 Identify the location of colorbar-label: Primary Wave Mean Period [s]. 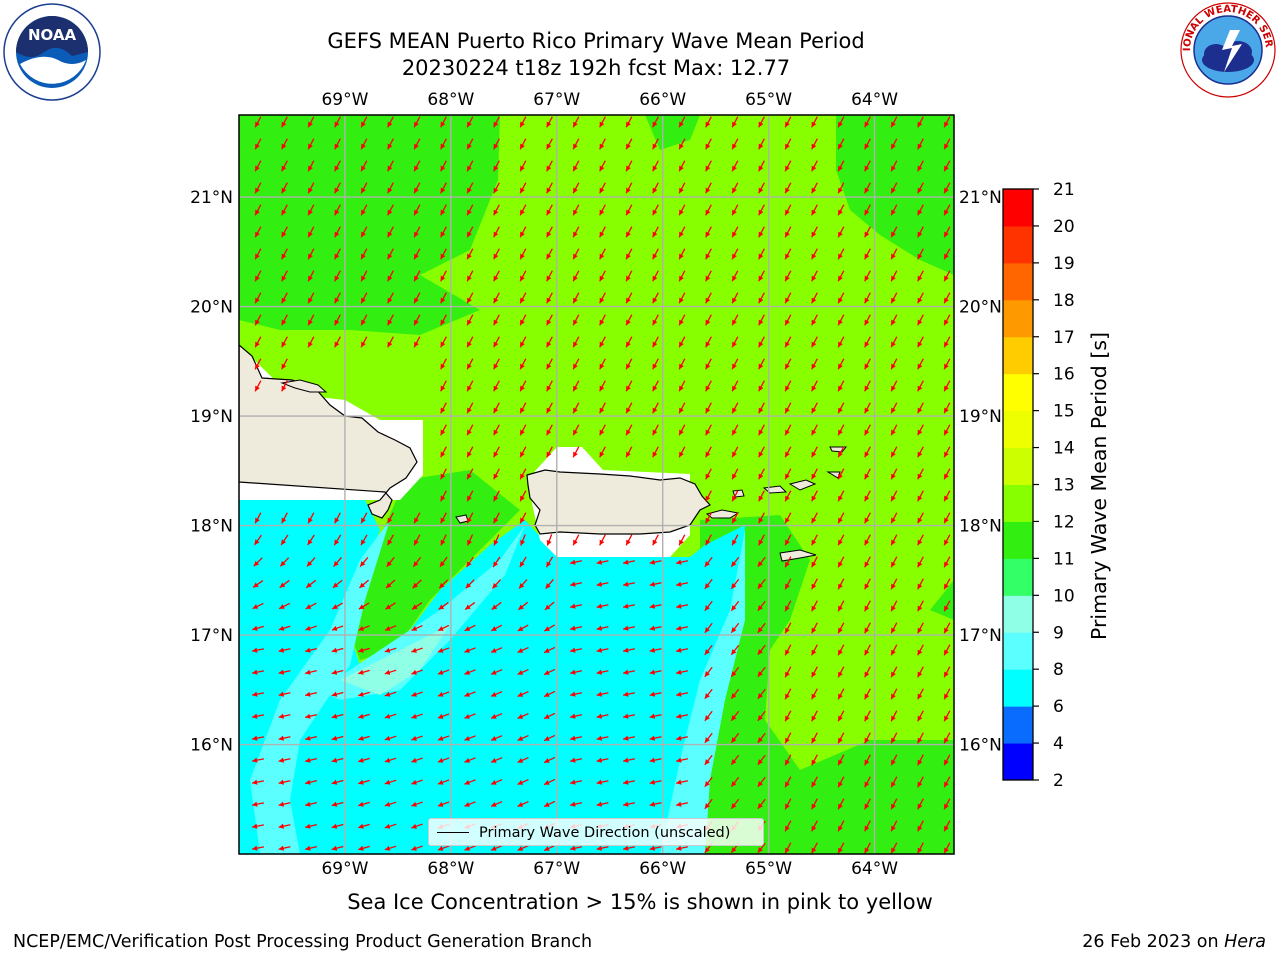
(1099, 486).